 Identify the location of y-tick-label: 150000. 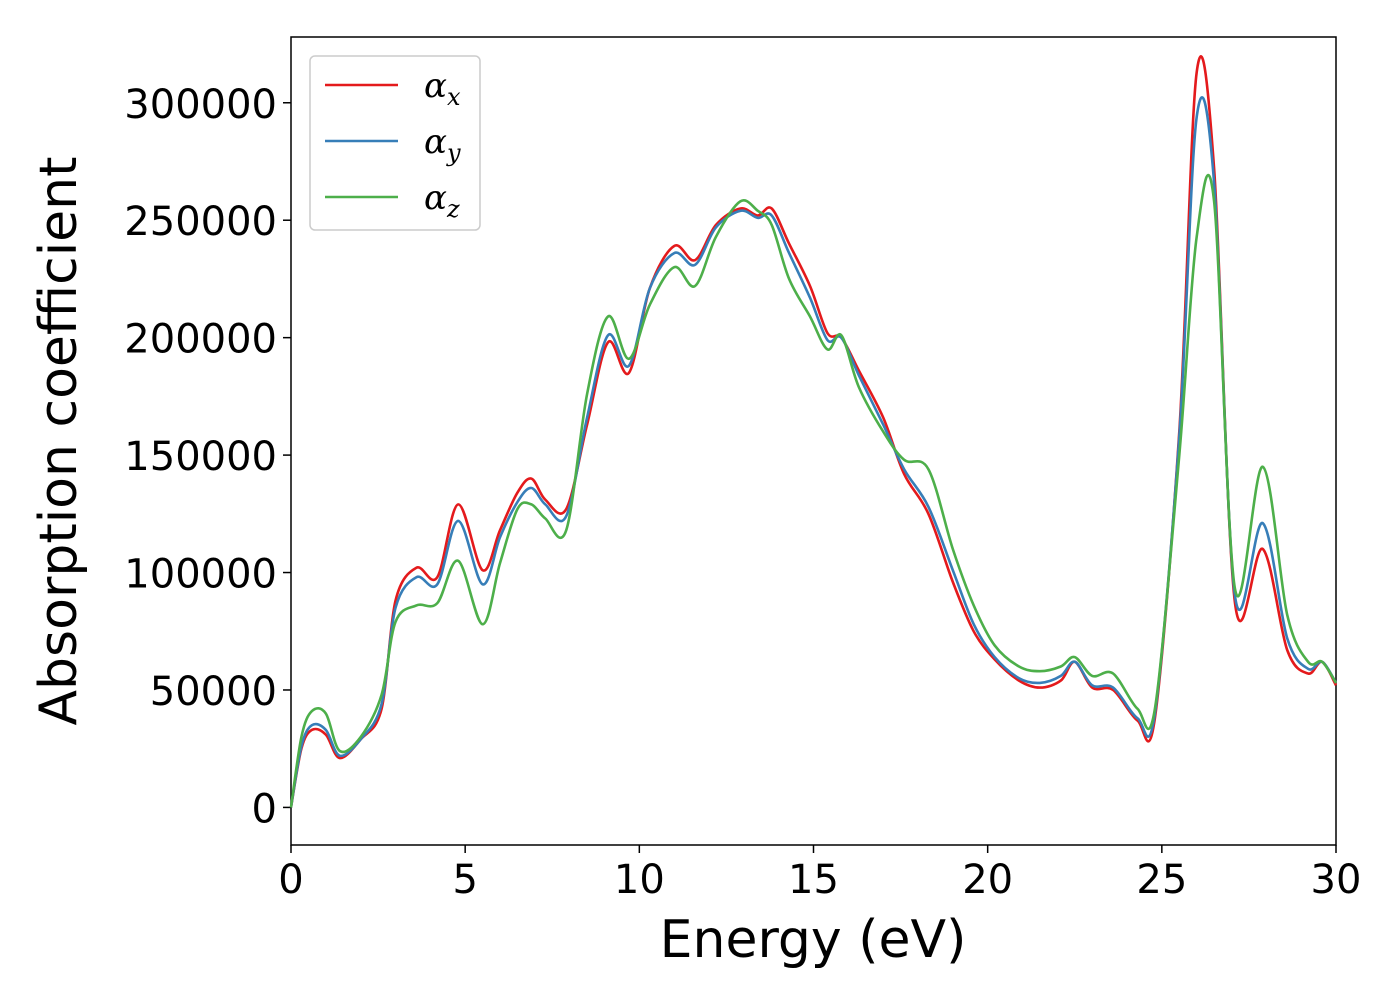
(200, 457).